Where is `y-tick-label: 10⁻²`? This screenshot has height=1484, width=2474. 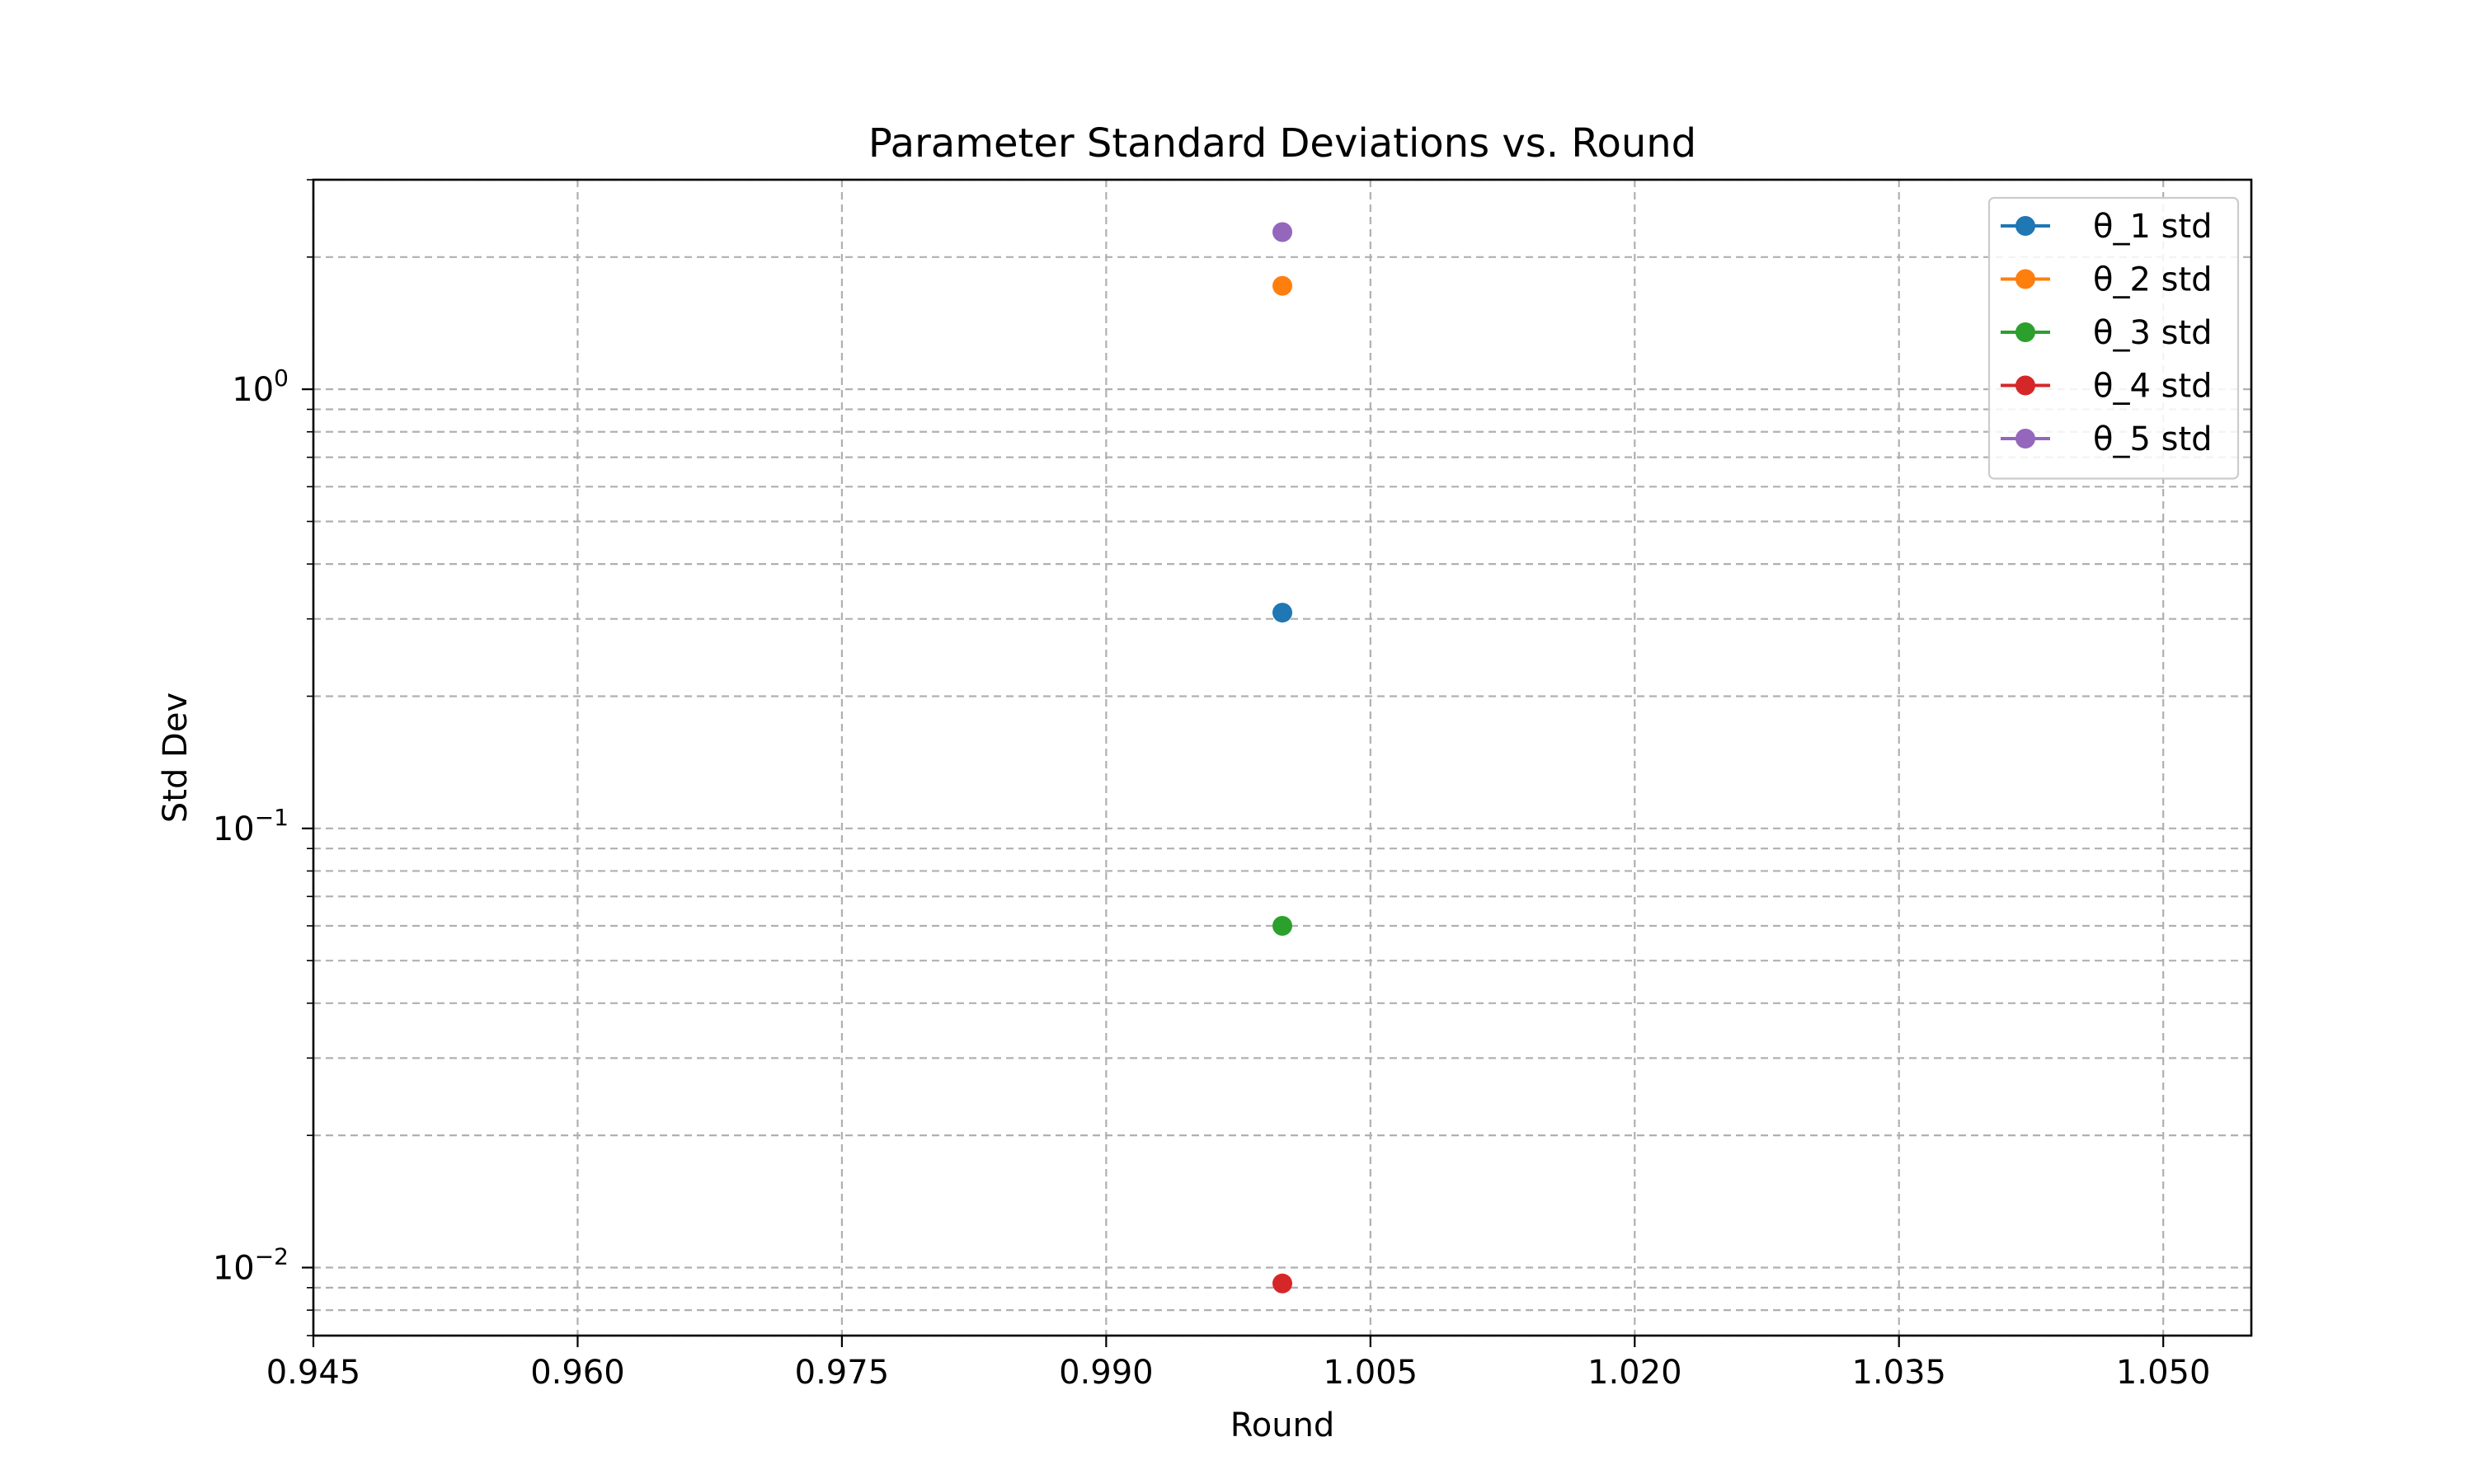
y-tick-label: 10⁻² is located at coordinates (251, 1264).